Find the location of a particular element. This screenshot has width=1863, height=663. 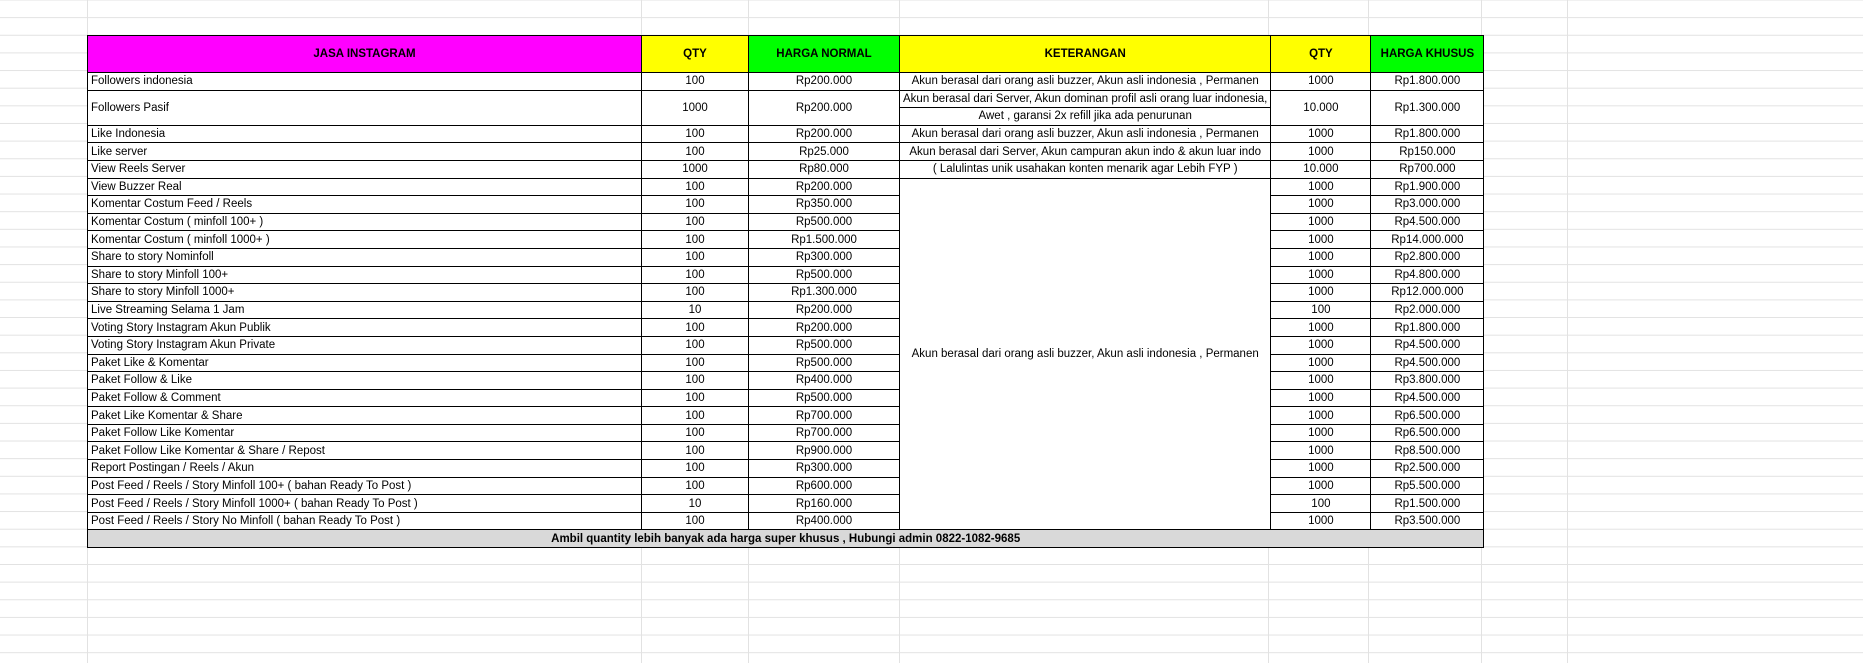

normal-price-cell: Rp350.000 is located at coordinates (824, 204).